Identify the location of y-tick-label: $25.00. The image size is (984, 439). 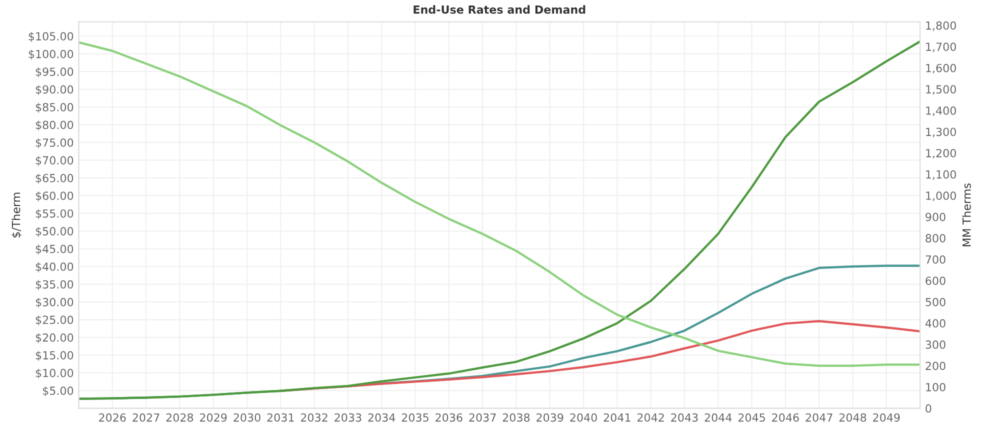
(55, 320).